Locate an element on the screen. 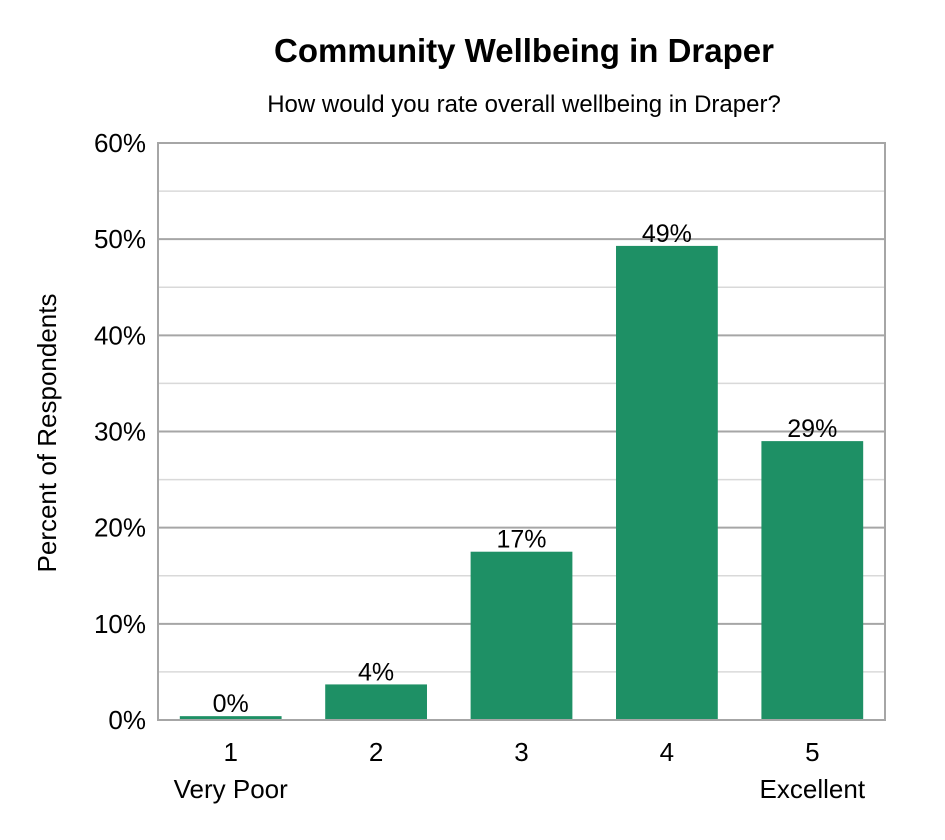 This screenshot has height=840, width=945. x-tick-label: 2 is located at coordinates (376, 752).